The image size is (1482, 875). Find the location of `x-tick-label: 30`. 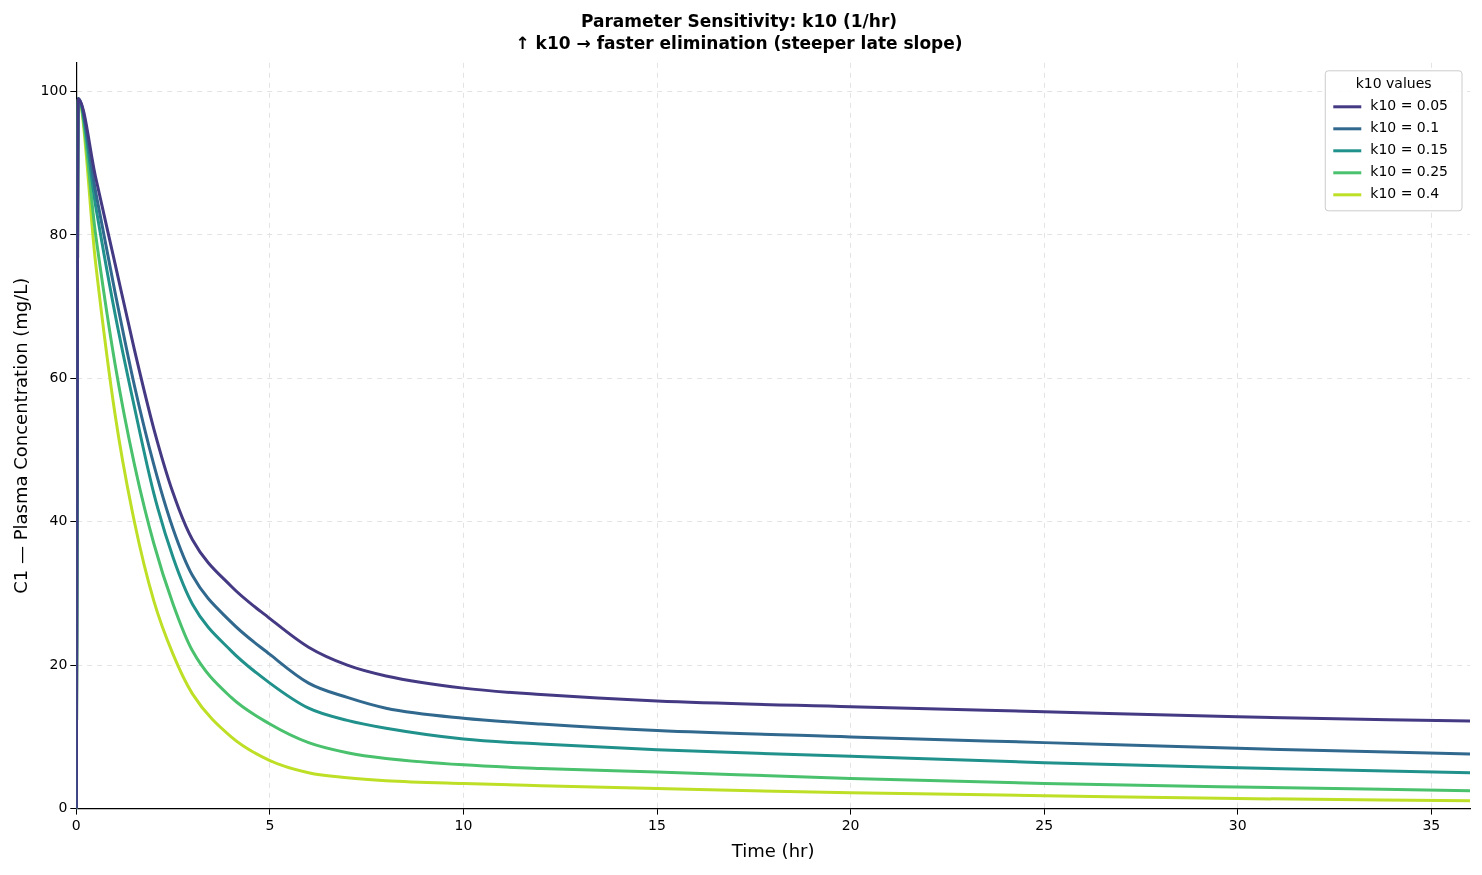

x-tick-label: 30 is located at coordinates (1237, 824).